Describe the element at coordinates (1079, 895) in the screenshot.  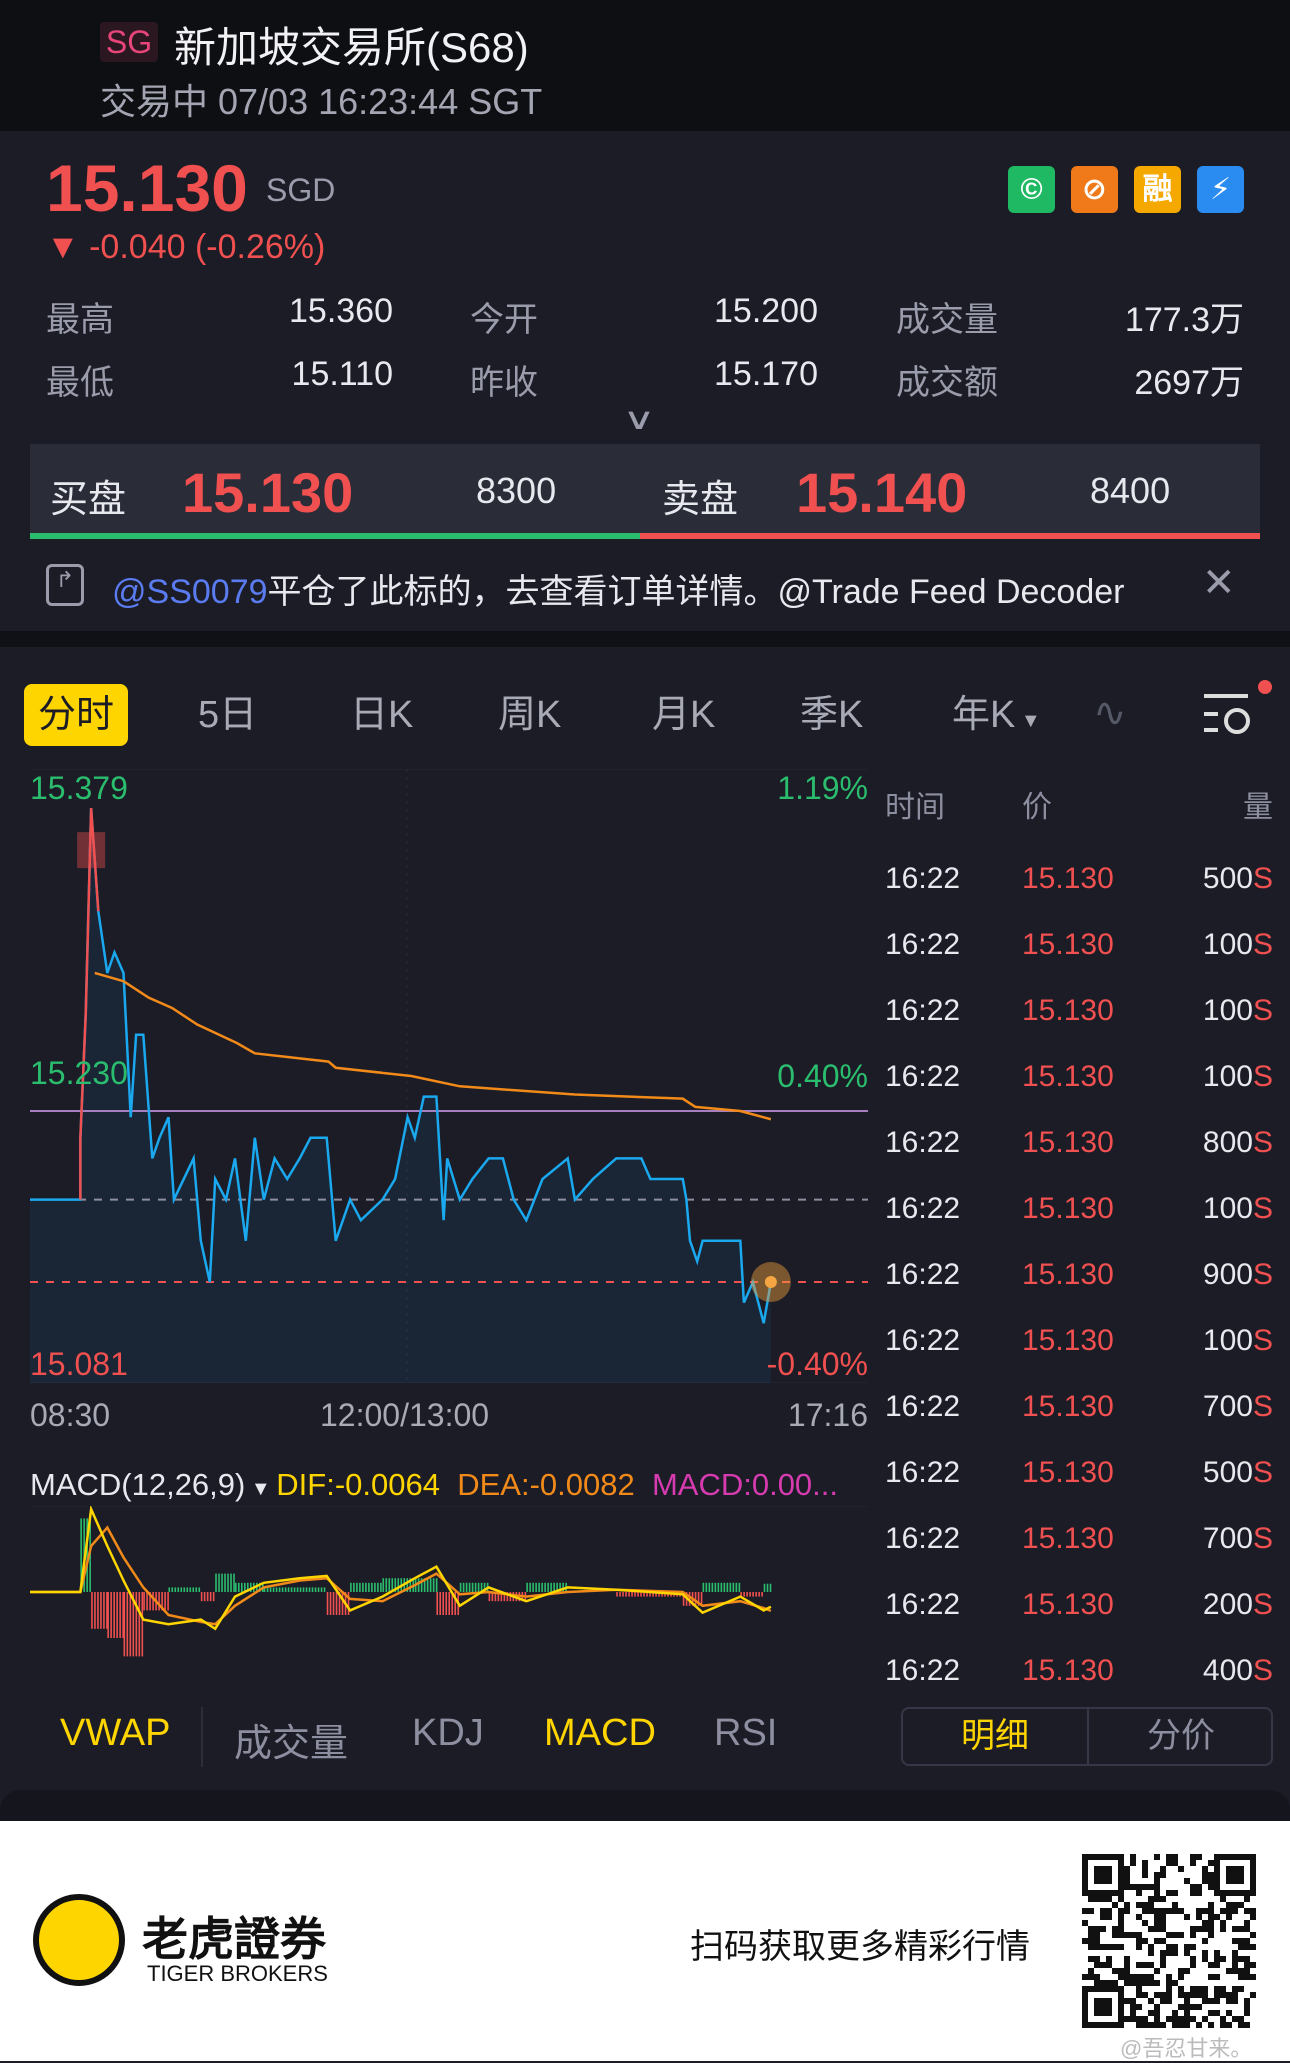
I see `trade-row: 16:22 15.130 500S` at that location.